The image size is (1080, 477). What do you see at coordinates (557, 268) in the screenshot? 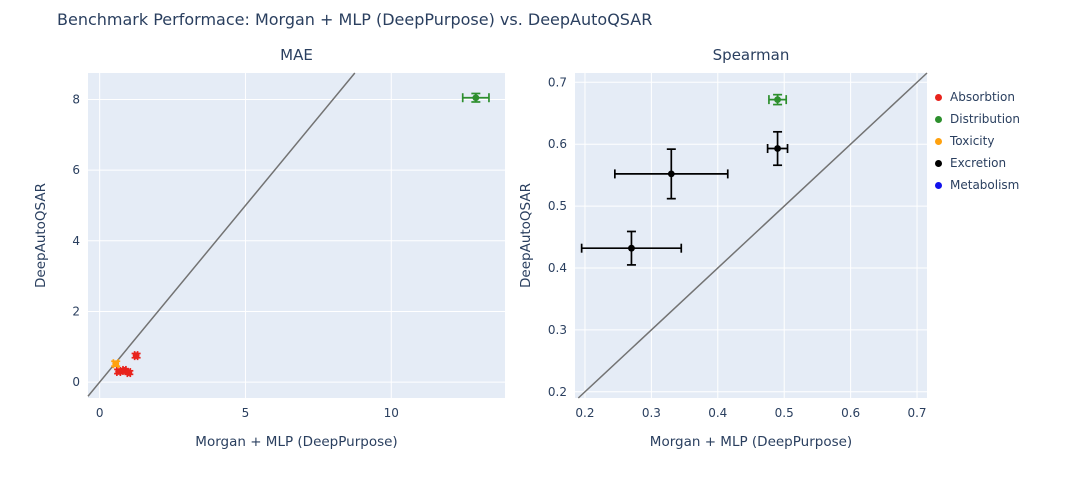
I see `y-tick-label: 0.4` at bounding box center [557, 268].